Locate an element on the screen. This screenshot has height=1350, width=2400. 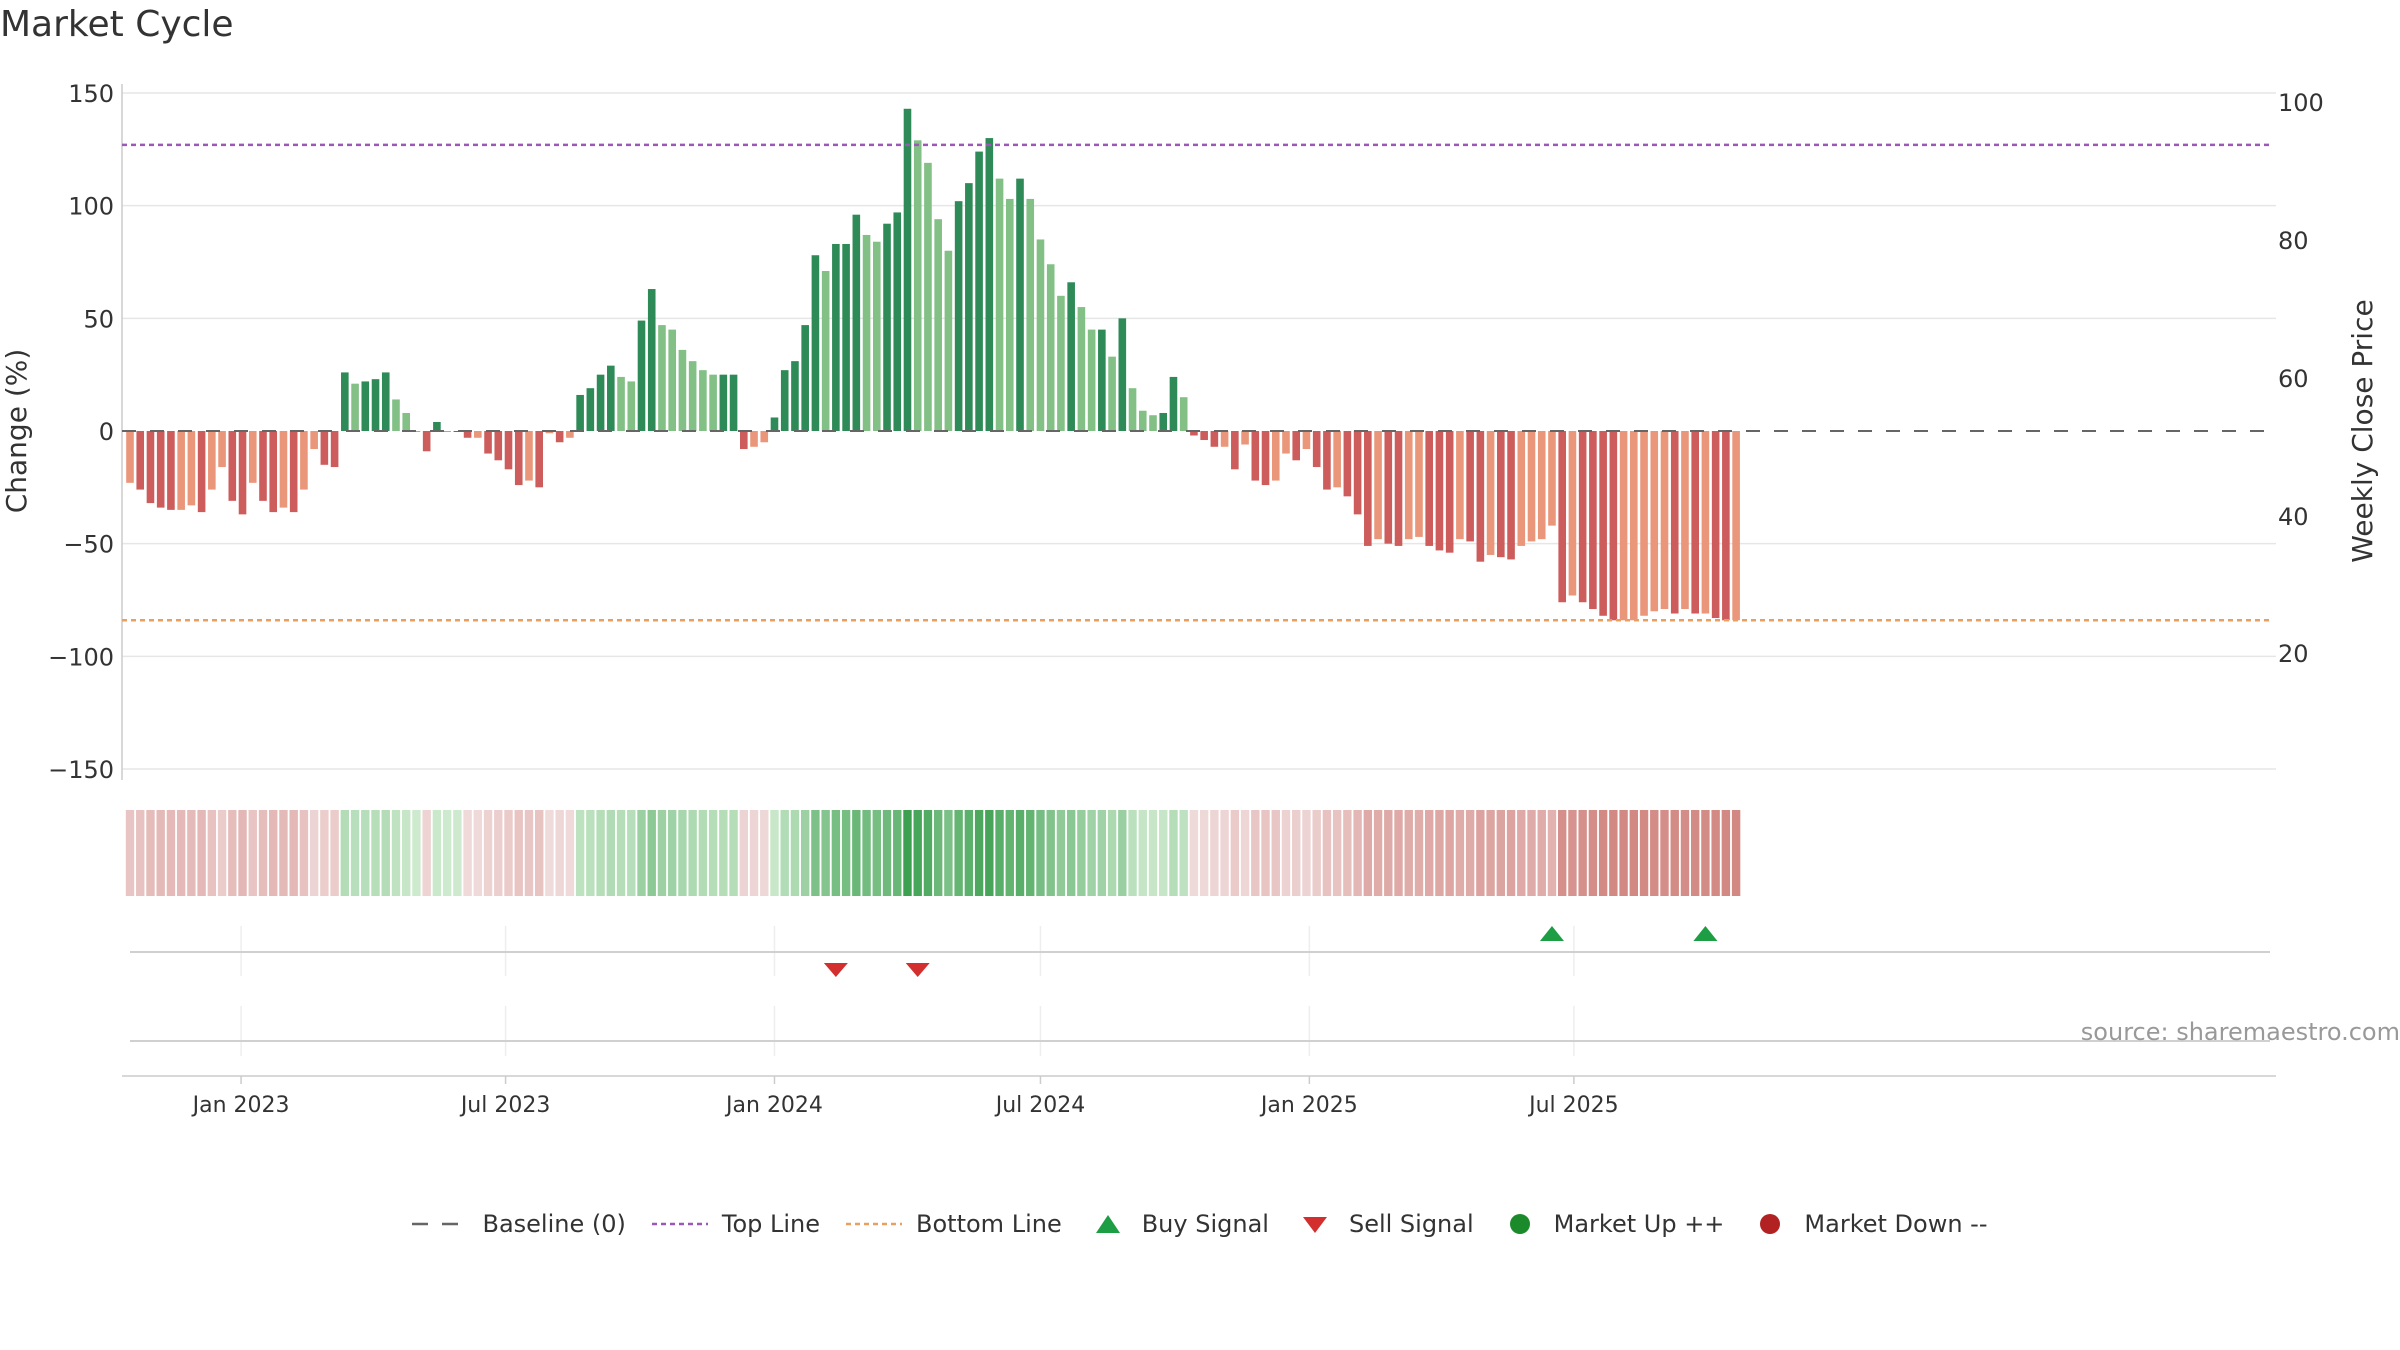
bottom-line-swatch-icon is located at coordinates (874, 1224).